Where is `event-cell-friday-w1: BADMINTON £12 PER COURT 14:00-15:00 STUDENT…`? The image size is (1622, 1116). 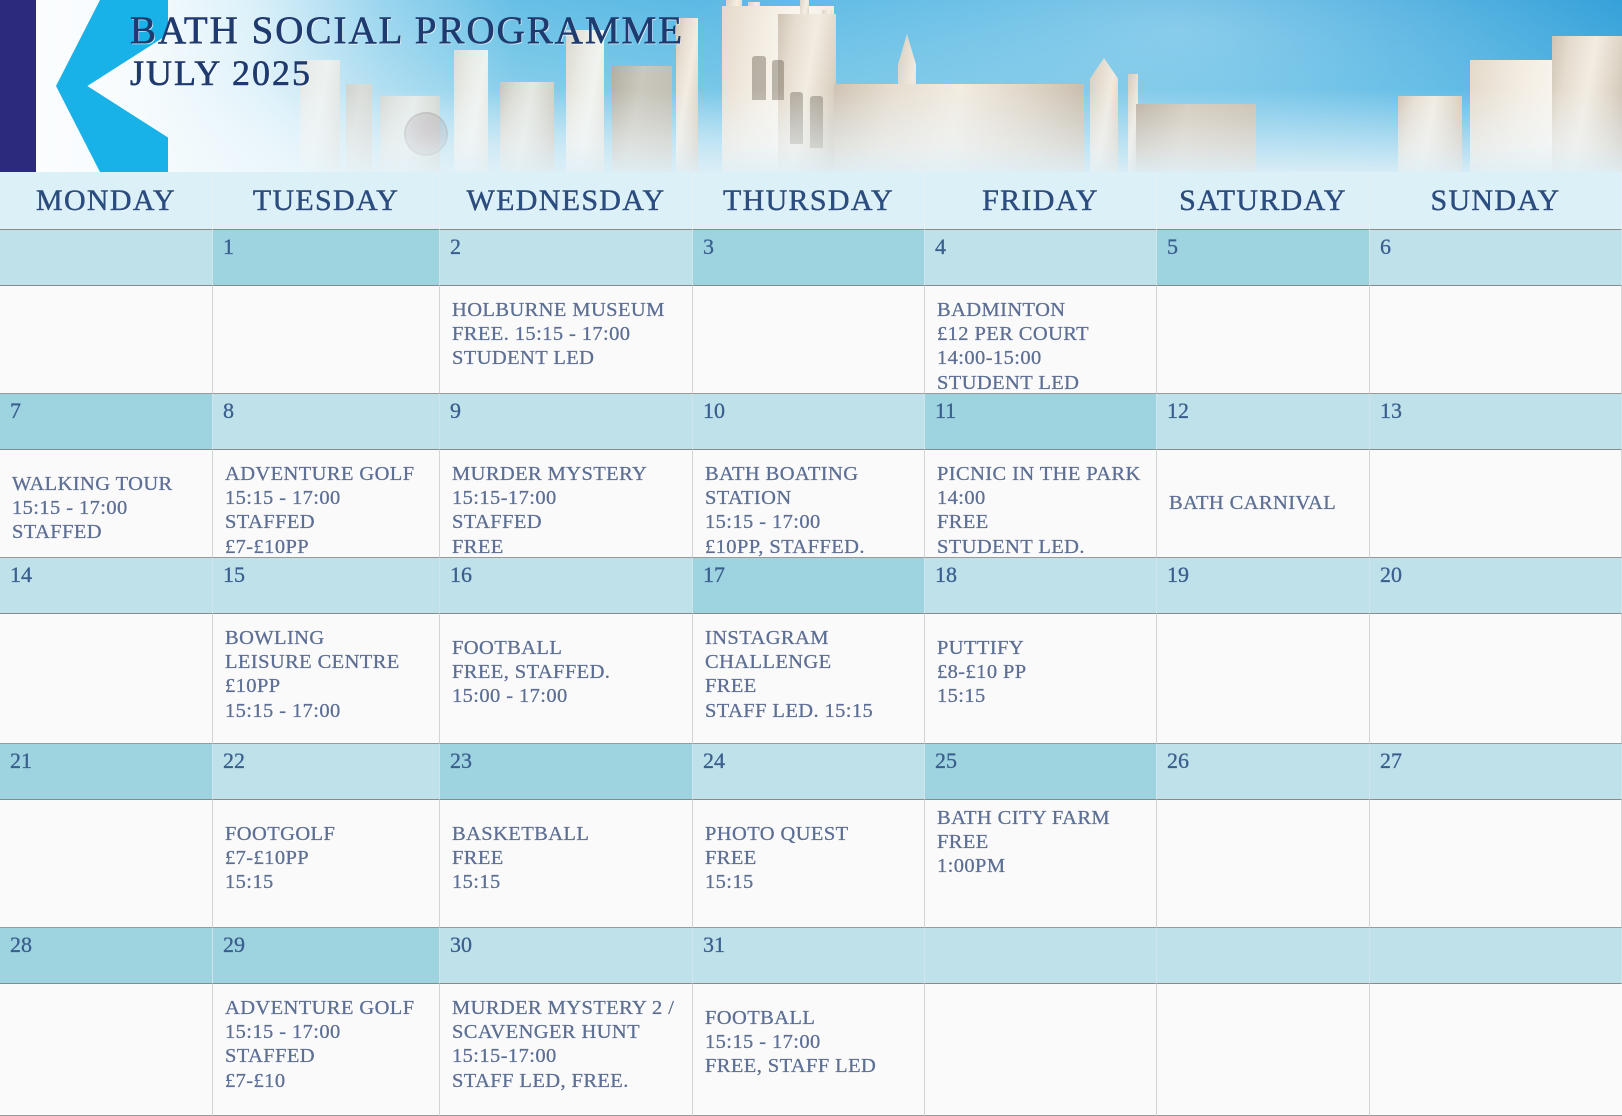
event-cell-friday-w1: BADMINTON £12 PER COURT 14:00-15:00 STUDENT… is located at coordinates (1041, 340).